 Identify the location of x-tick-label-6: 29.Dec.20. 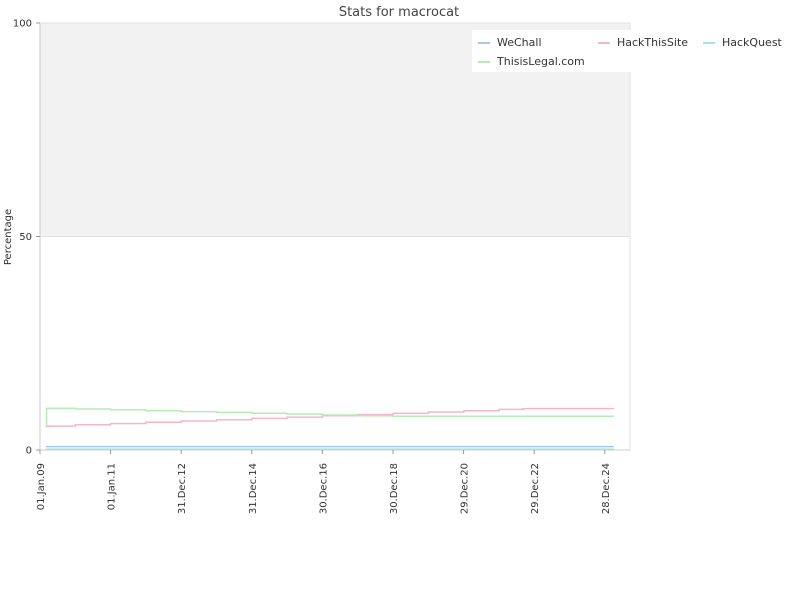
(465, 488).